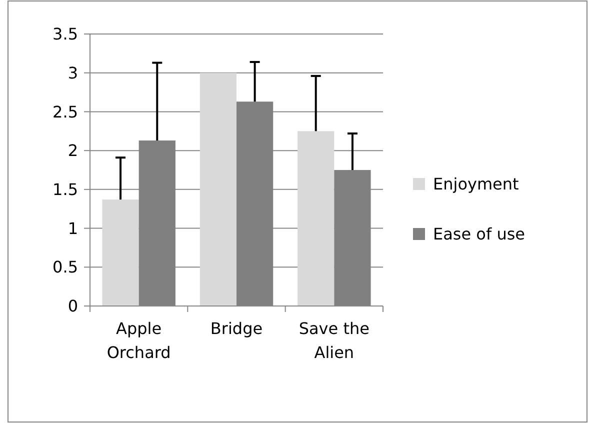 This screenshot has height=423, width=589. Describe the element at coordinates (138, 340) in the screenshot. I see `x-tick-label: Apple Orchard` at that location.